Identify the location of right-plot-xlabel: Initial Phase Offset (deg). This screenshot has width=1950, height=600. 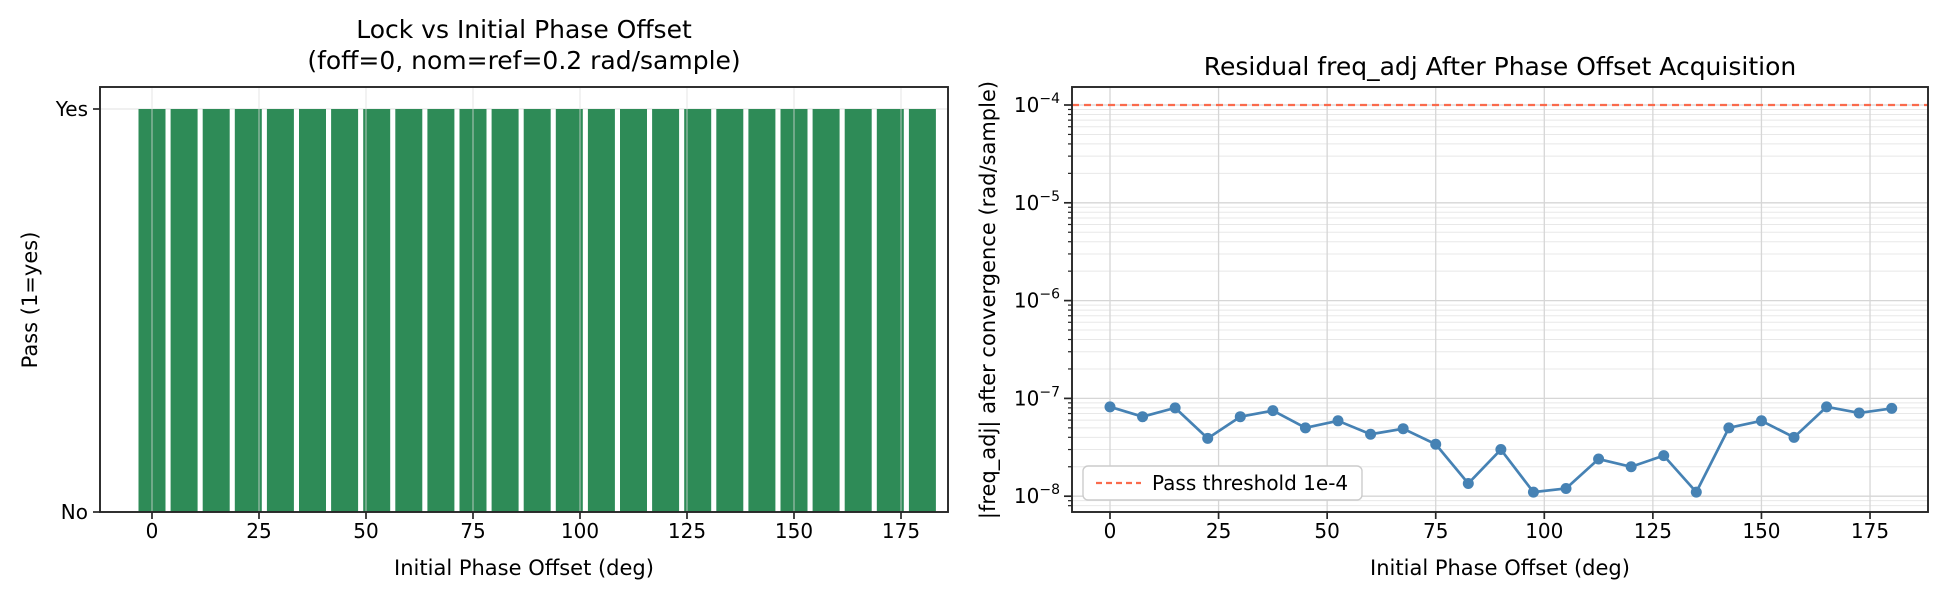
(1500, 568).